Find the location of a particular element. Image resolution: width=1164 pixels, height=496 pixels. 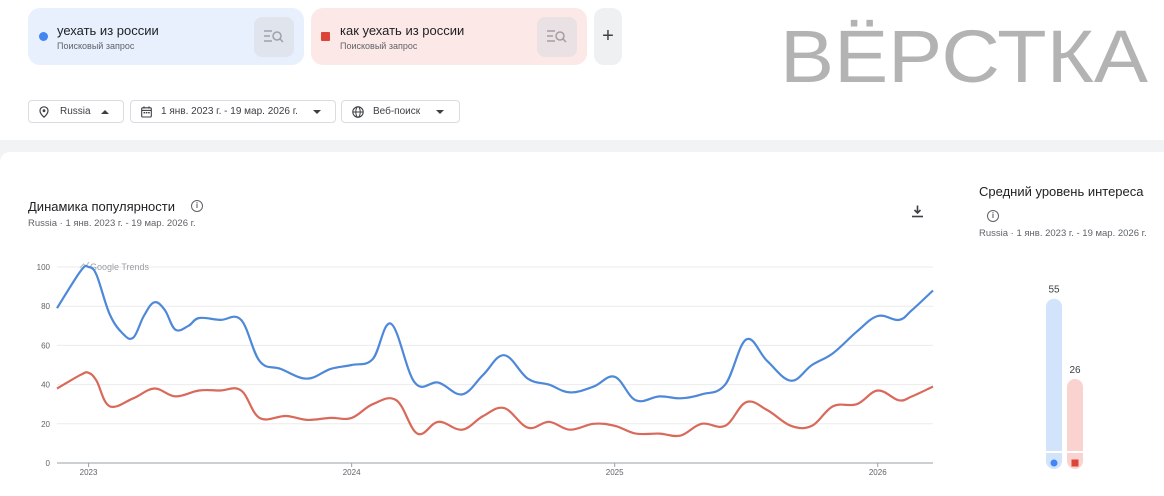

source-filter: Веб-поиск is located at coordinates (400, 111).